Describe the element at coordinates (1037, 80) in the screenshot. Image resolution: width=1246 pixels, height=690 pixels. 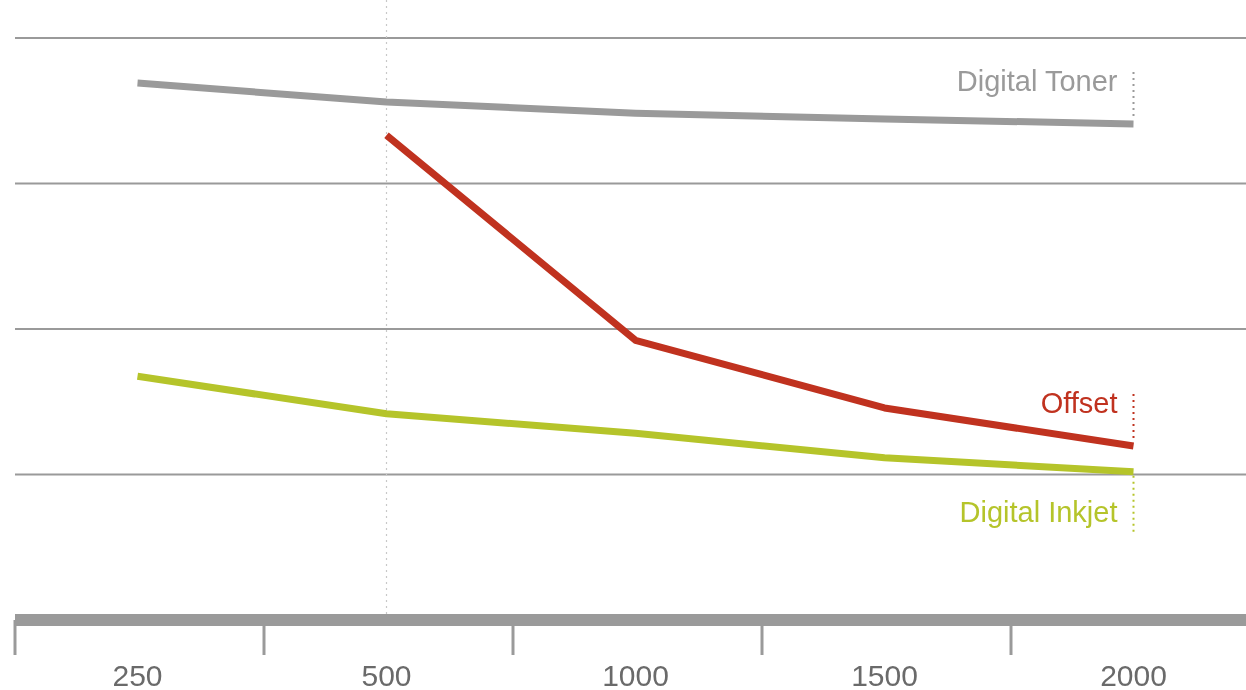
I see `legend-label: Digital Toner` at that location.